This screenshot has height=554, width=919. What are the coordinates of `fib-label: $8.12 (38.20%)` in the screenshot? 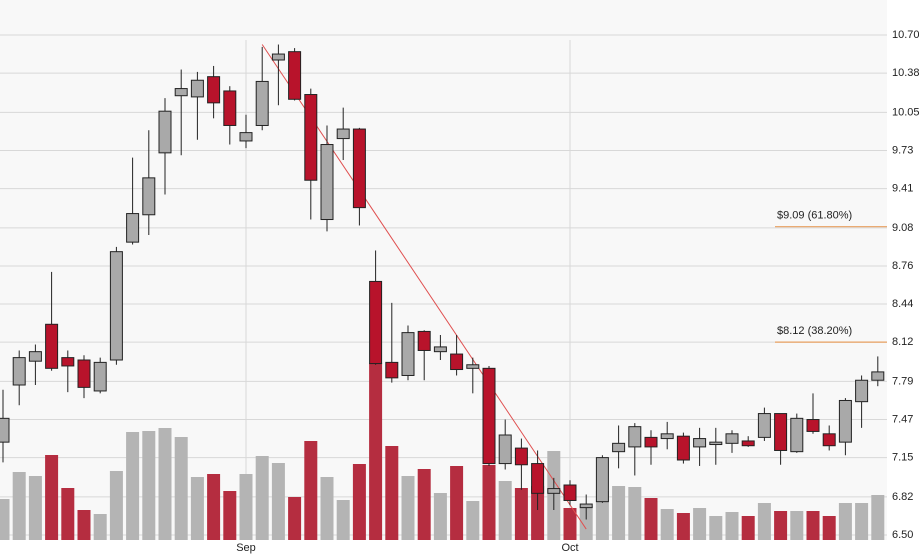 It's located at (814, 331).